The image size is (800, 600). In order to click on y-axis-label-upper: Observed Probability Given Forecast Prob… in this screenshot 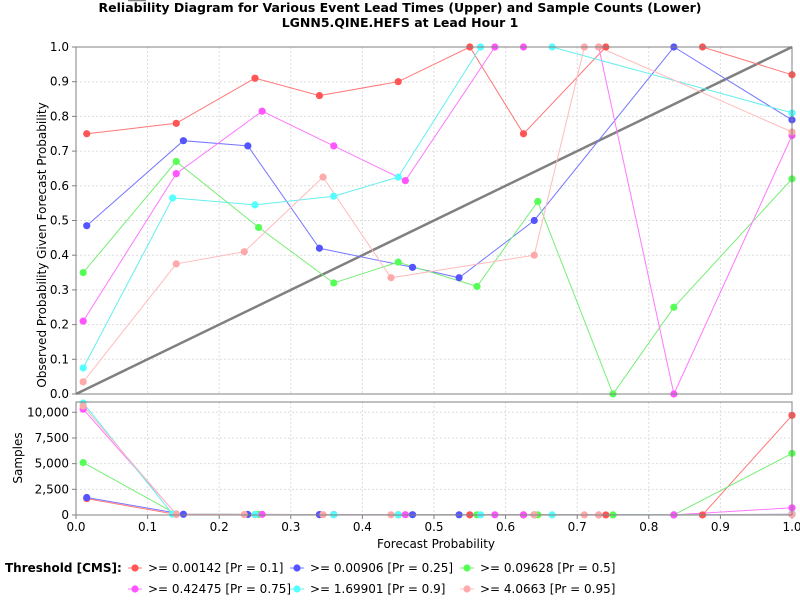, I will do `click(42, 244)`.